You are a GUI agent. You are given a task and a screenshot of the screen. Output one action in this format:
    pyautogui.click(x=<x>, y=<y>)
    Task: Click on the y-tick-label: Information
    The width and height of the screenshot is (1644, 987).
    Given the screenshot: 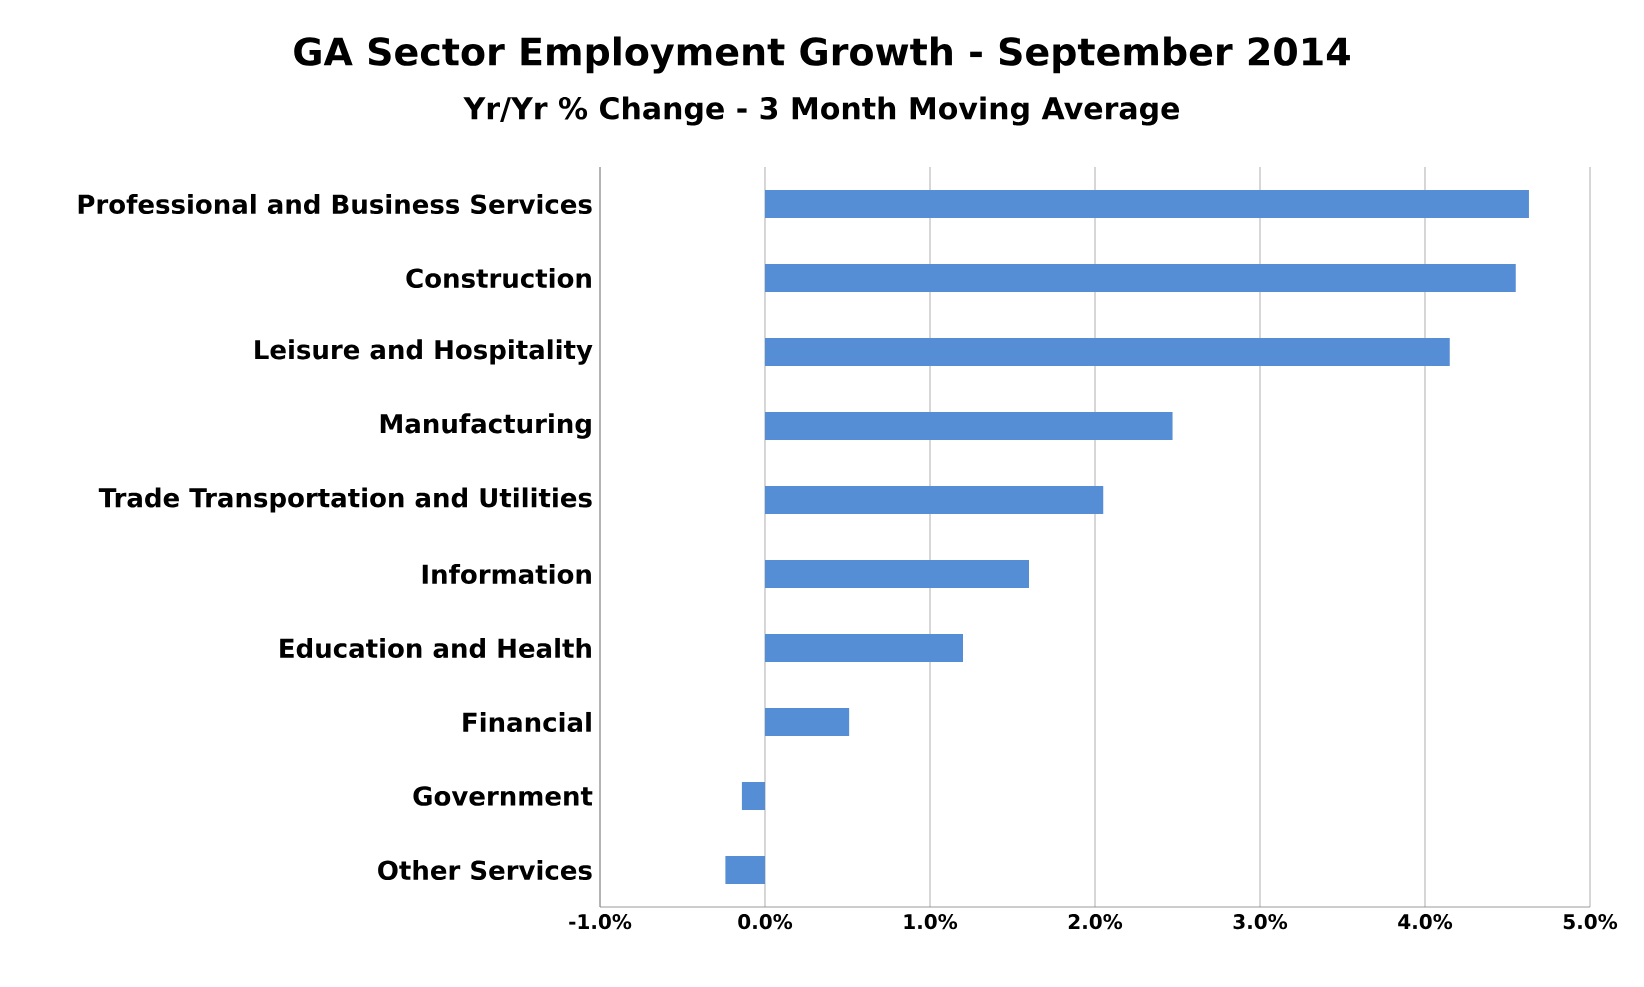 What is the action you would take?
    pyautogui.click(x=506, y=574)
    